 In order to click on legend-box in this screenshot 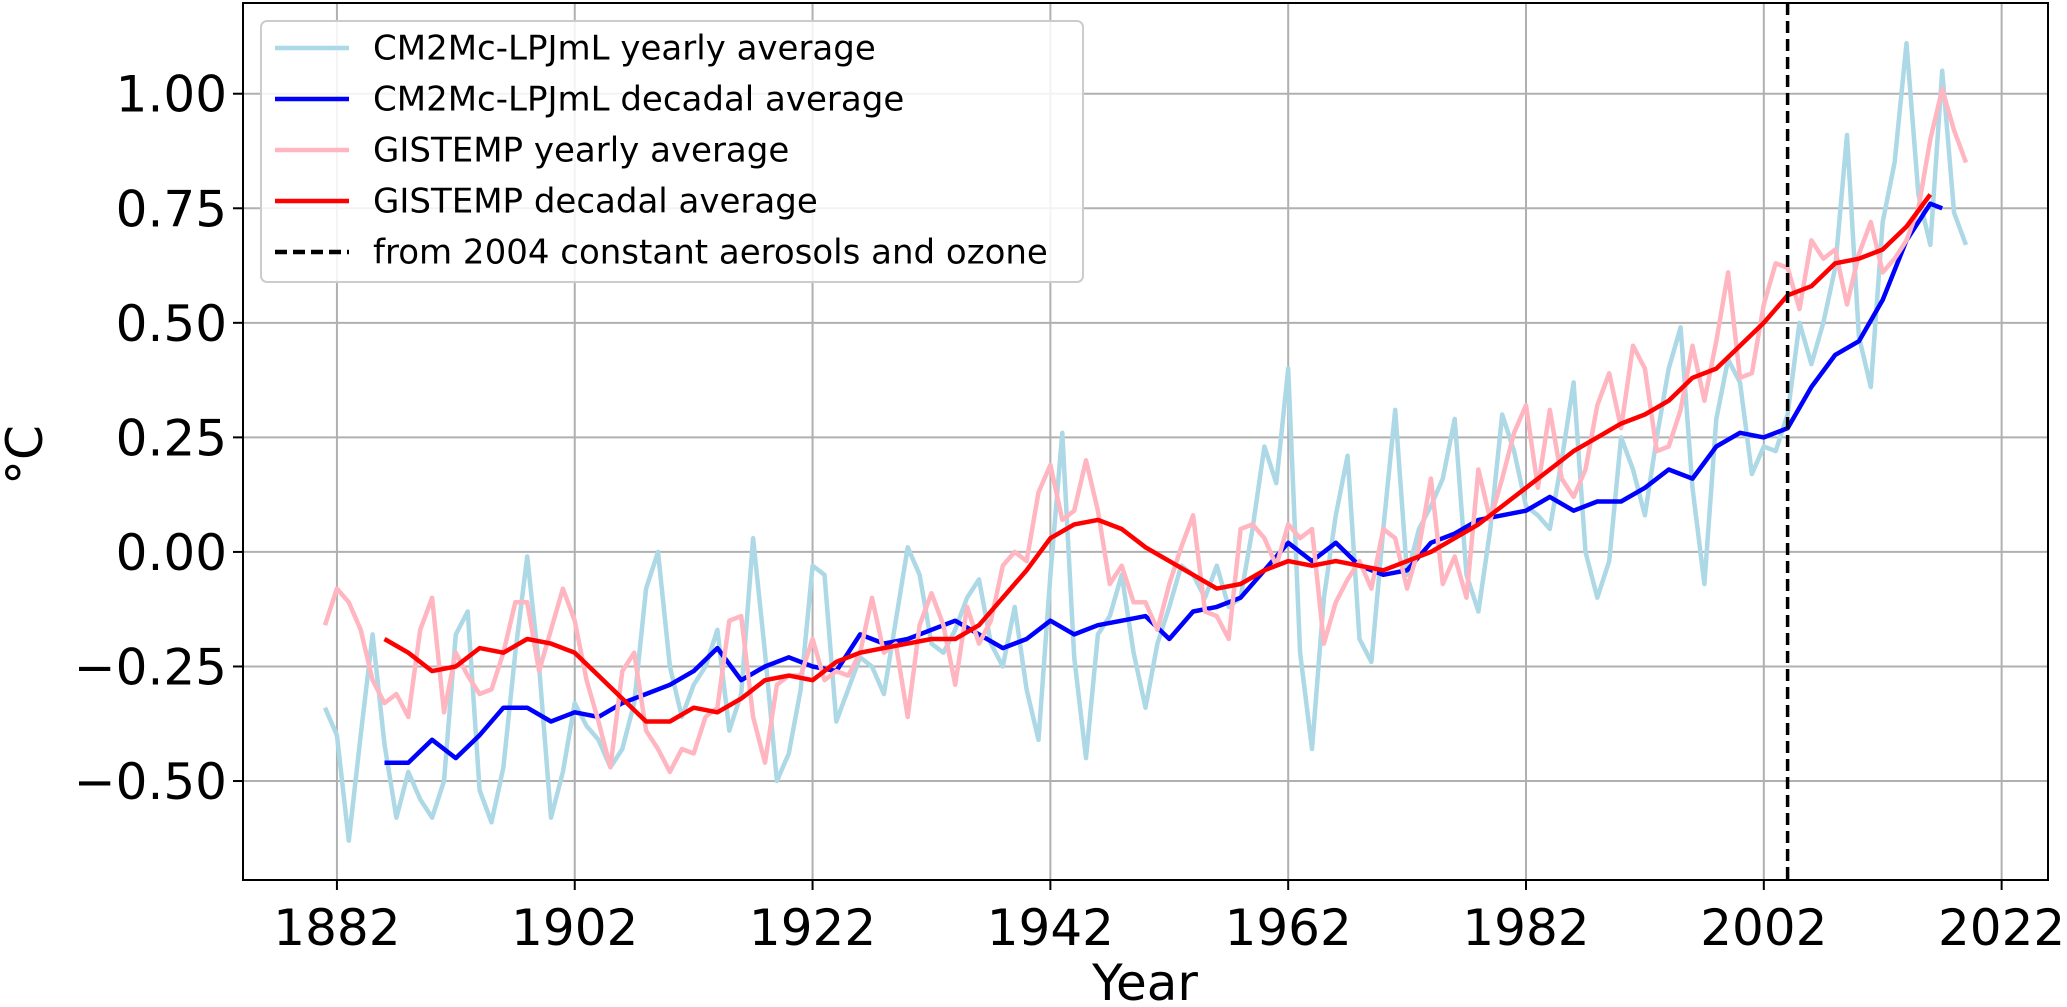, I will do `click(672, 151)`.